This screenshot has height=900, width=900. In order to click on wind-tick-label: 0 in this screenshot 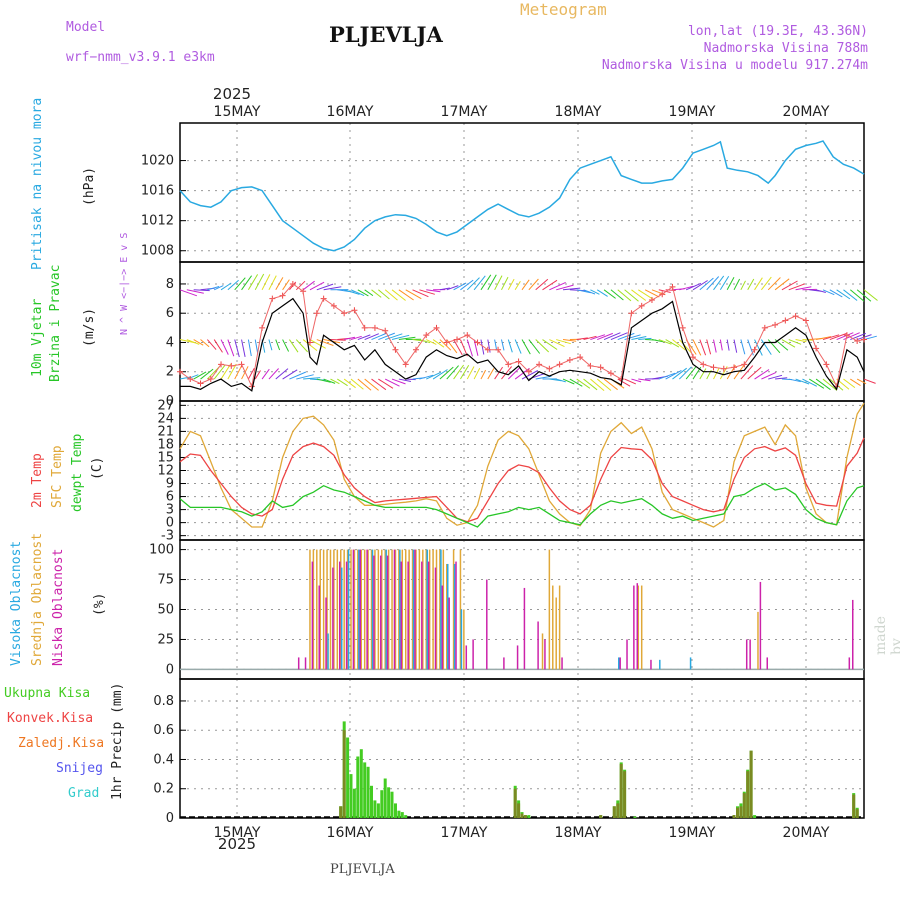, I will do `click(170, 401)`.